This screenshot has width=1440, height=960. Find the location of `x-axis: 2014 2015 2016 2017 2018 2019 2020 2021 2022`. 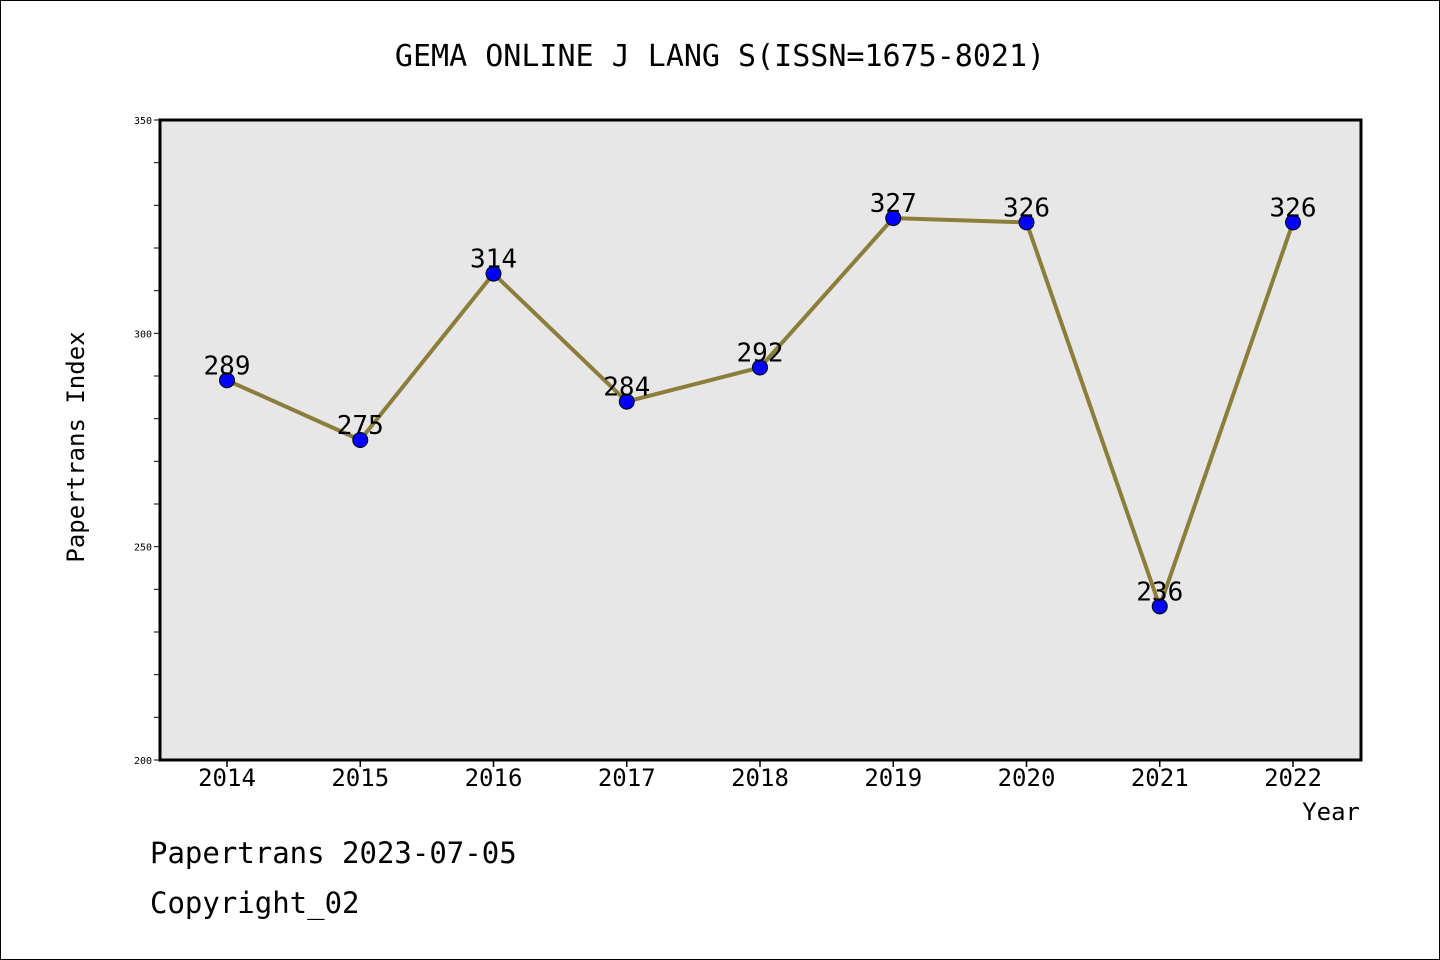

x-axis: 2014 2015 2016 2017 2018 2019 2020 2021 2022 is located at coordinates (760, 776).